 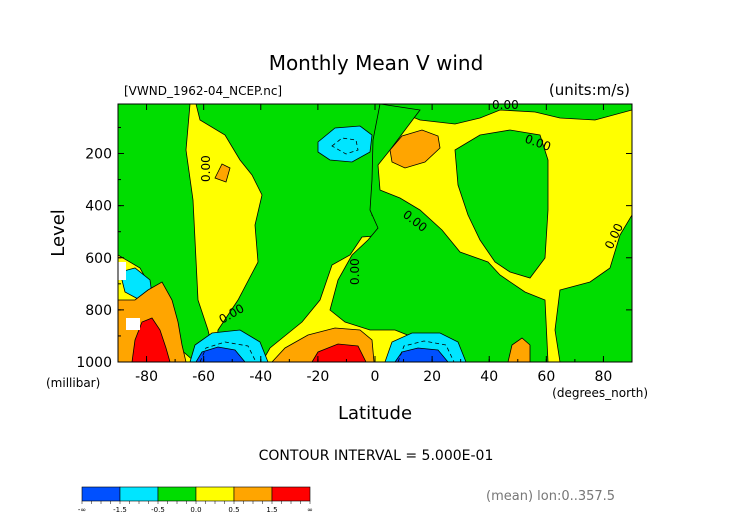 I want to click on y-axis-title: Level, so click(x=58, y=233).